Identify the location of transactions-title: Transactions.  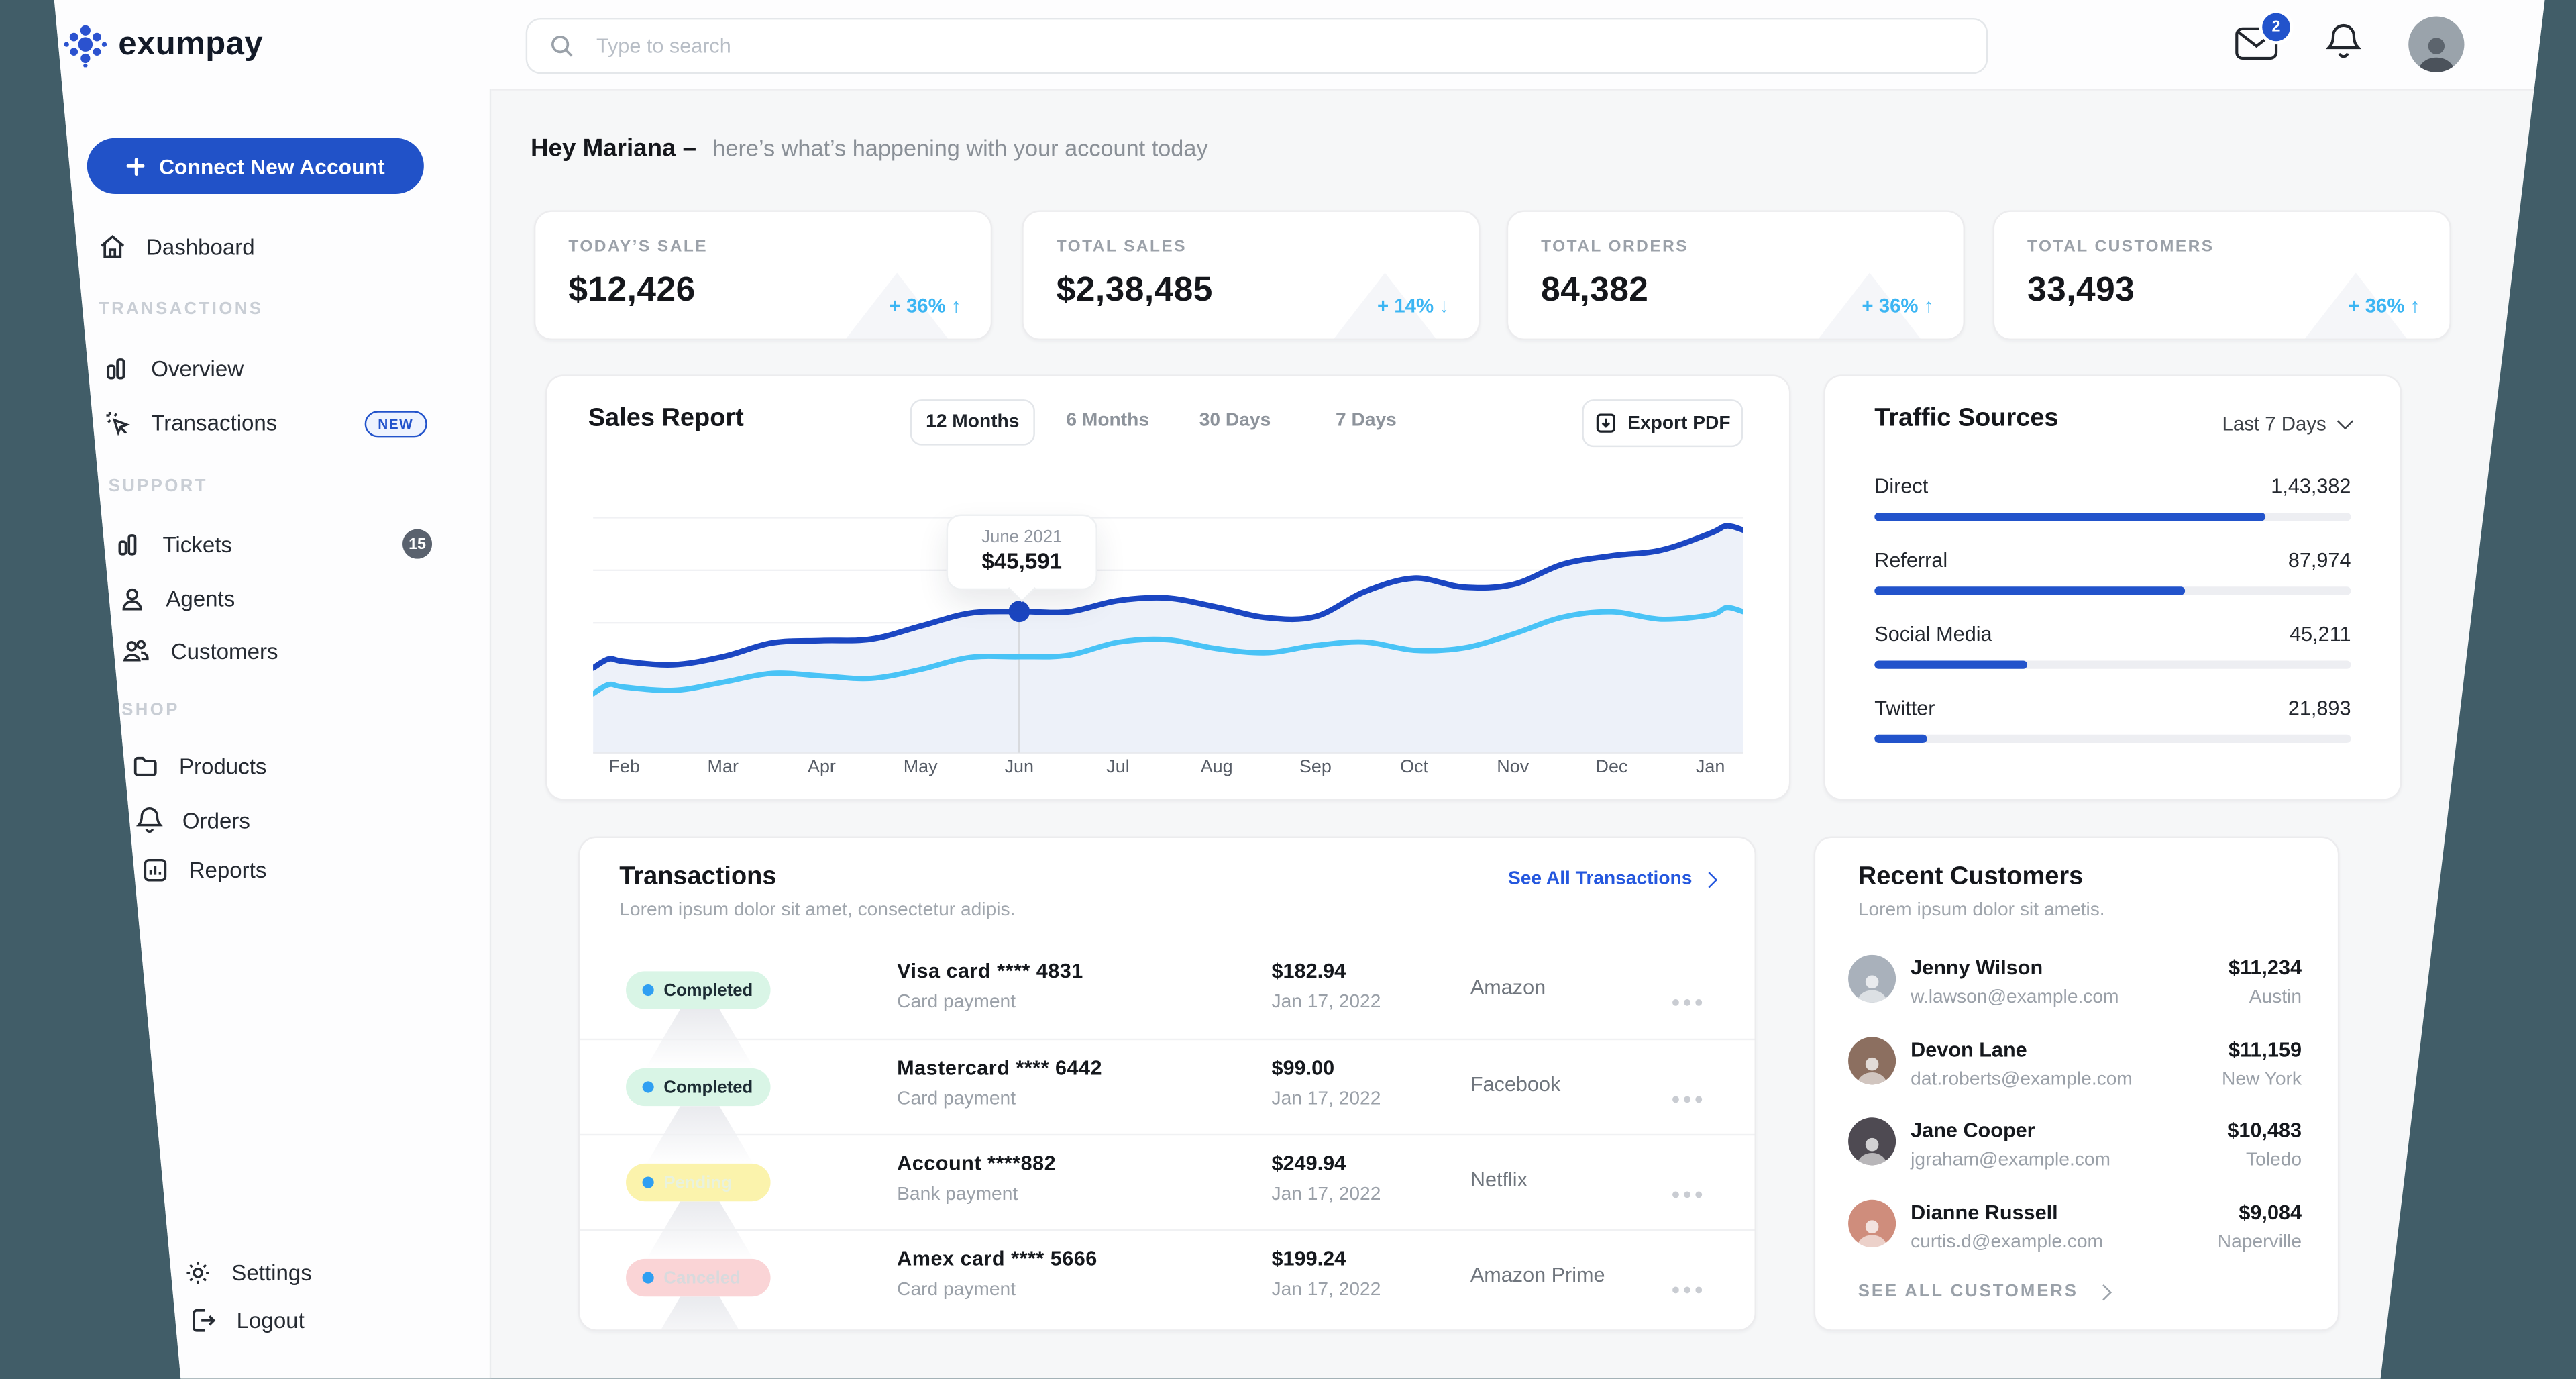
(698, 876).